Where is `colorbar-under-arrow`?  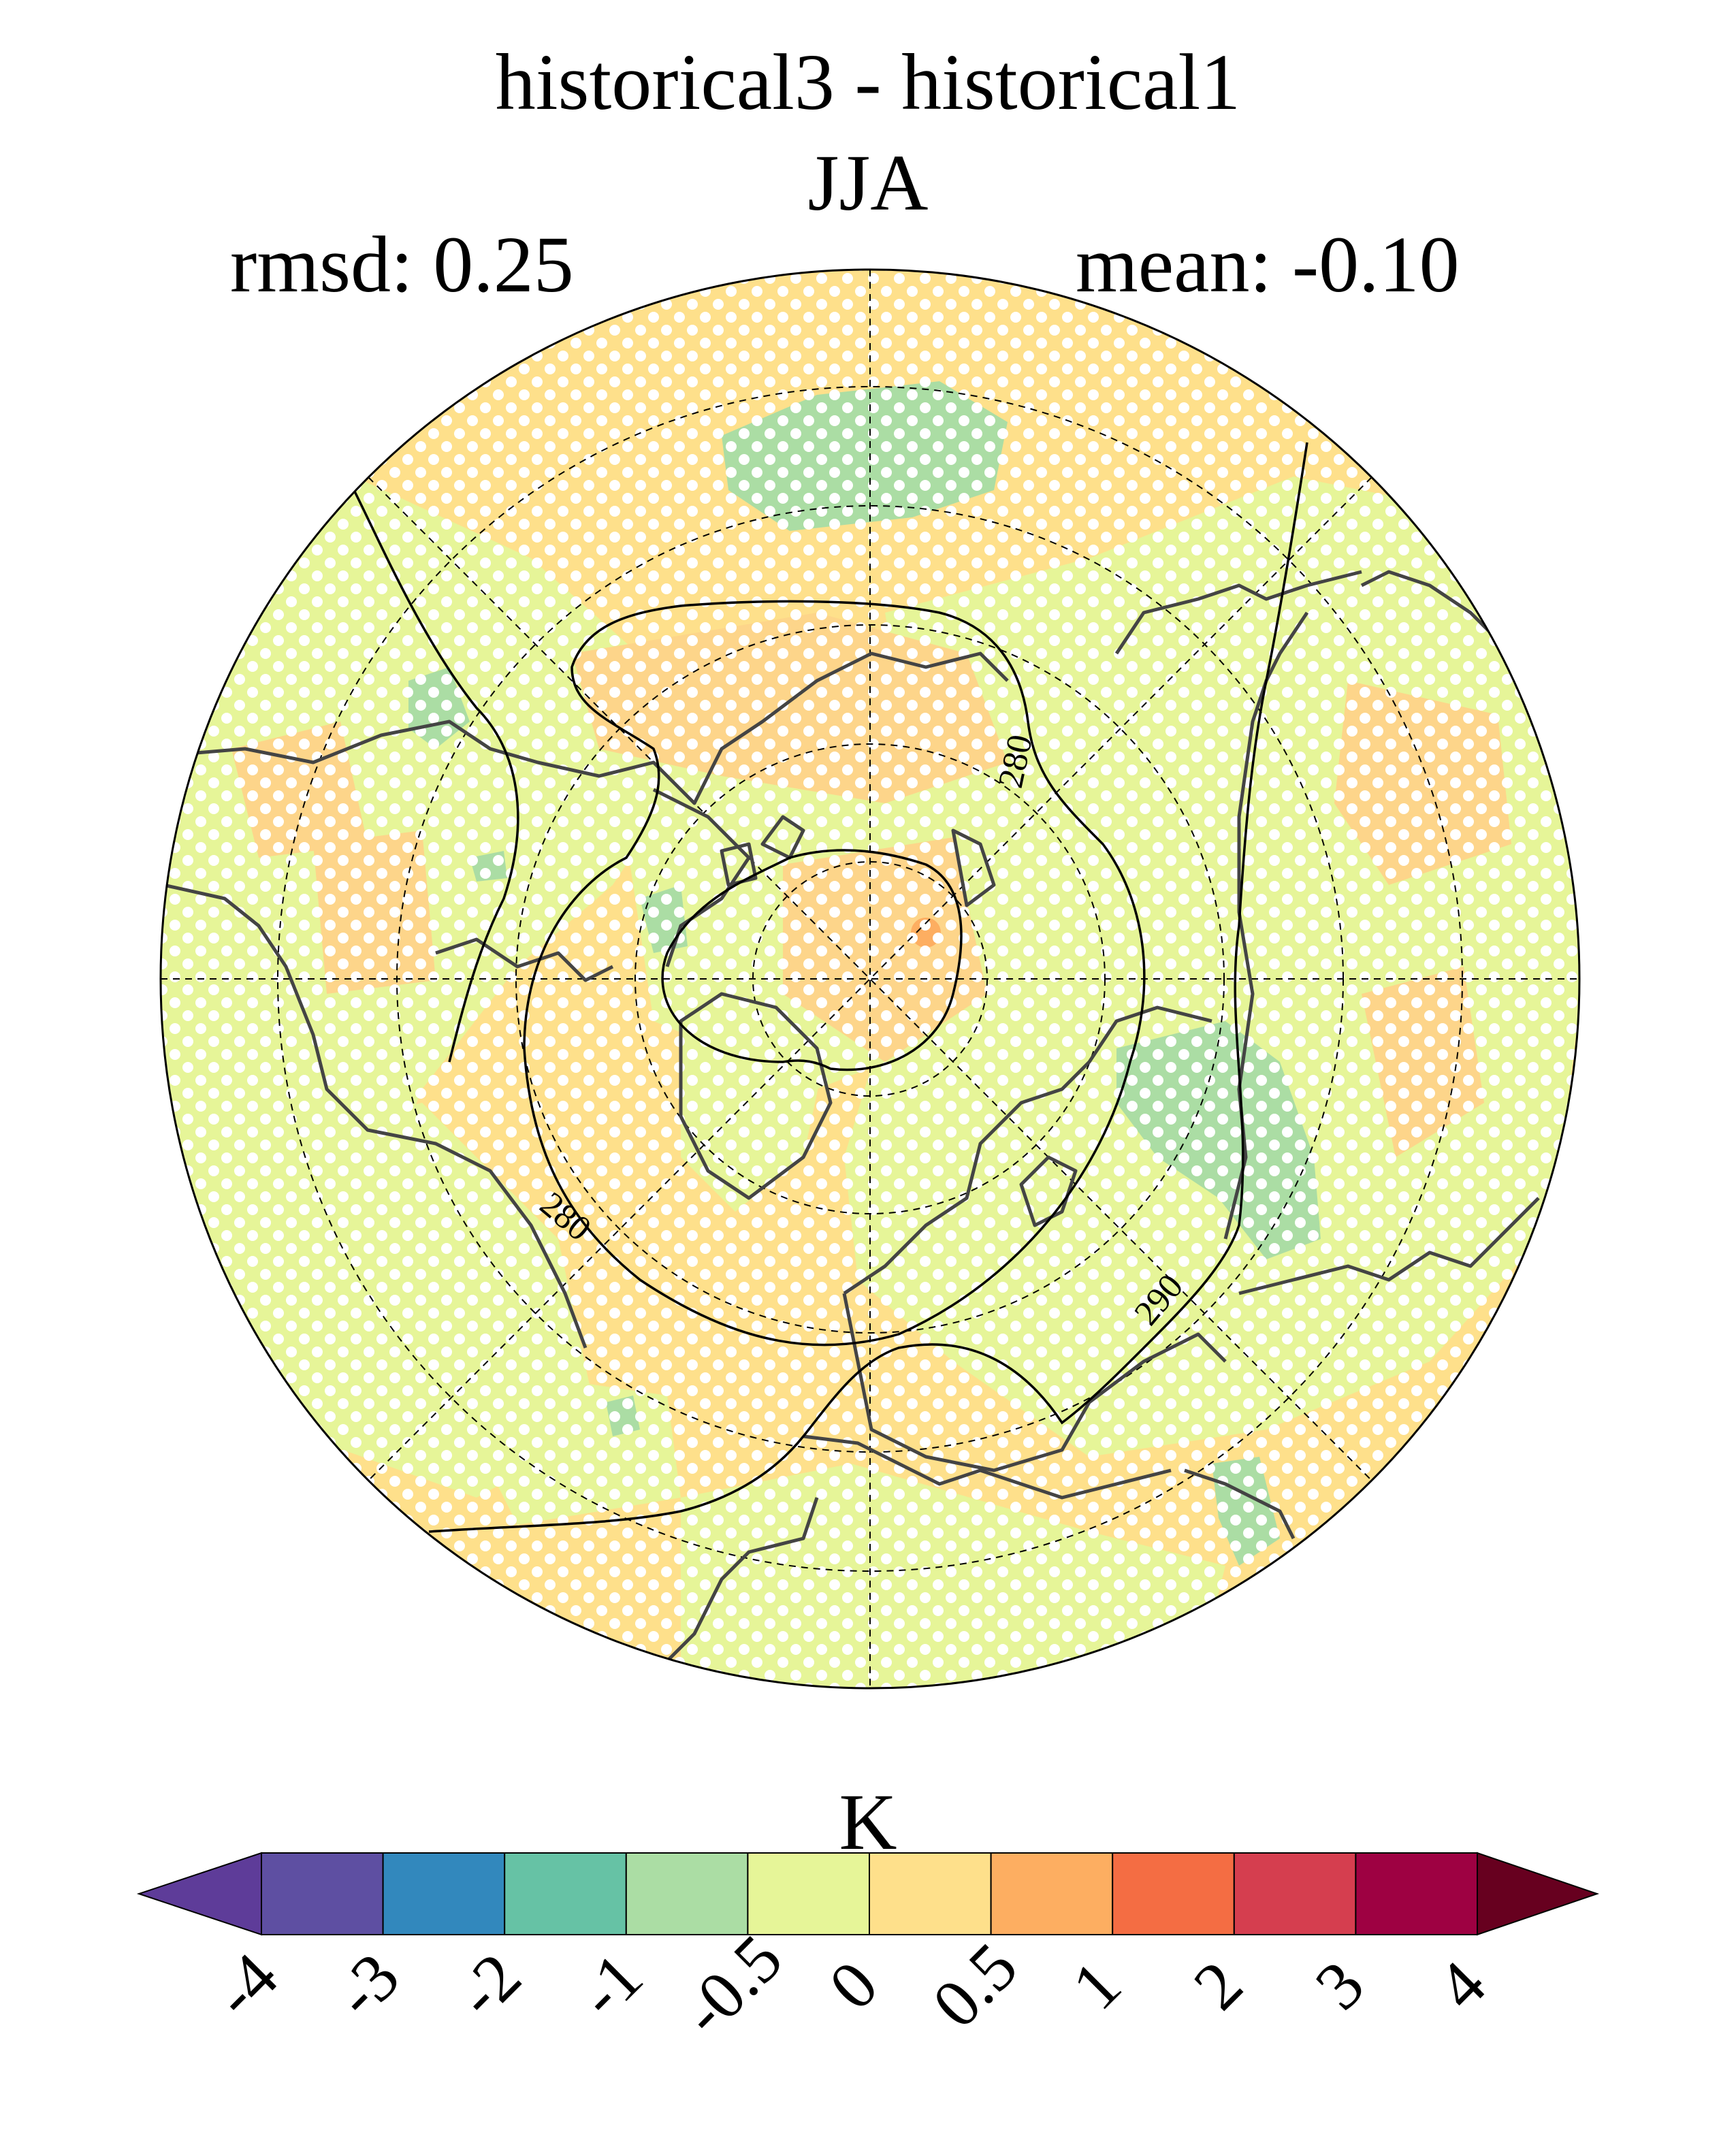 colorbar-under-arrow is located at coordinates (199, 1894).